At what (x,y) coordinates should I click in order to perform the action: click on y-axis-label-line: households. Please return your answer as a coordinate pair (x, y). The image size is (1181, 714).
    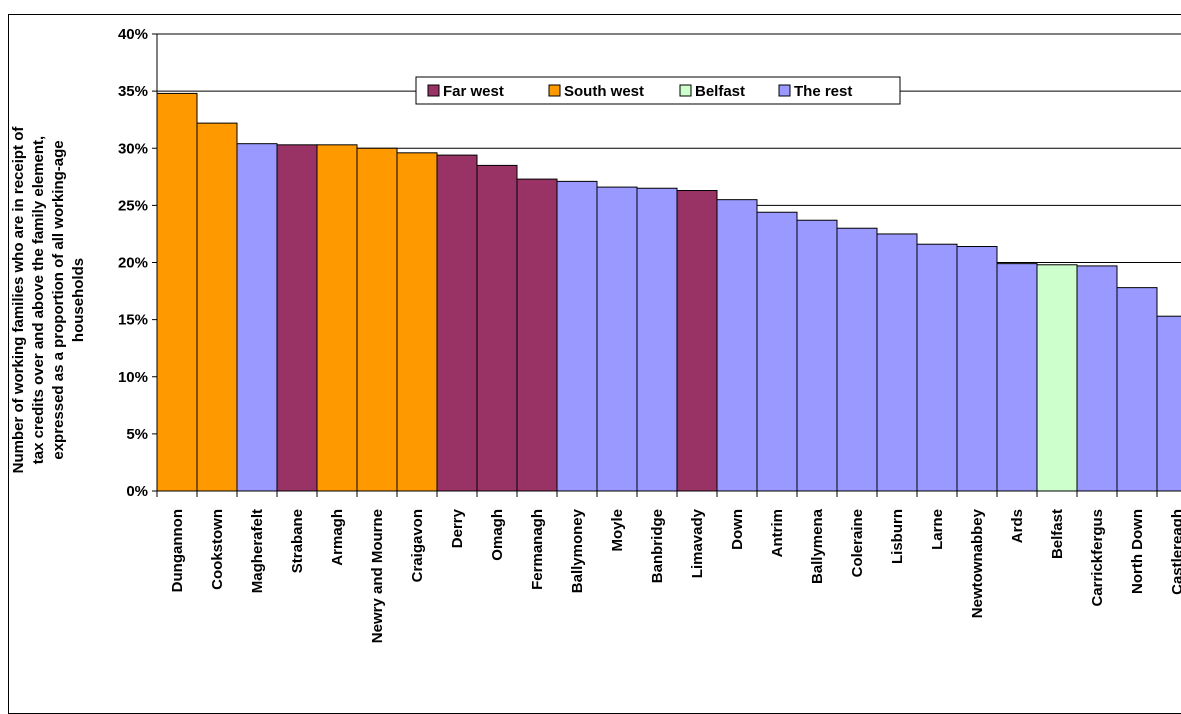
    Looking at the image, I should click on (78, 300).